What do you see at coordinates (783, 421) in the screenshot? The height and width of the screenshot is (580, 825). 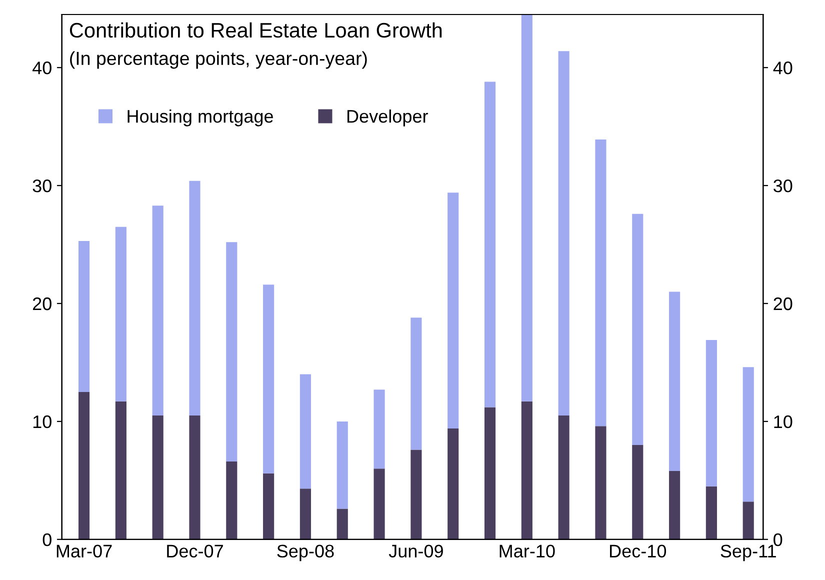 I see `y2-tick-label: 10` at bounding box center [783, 421].